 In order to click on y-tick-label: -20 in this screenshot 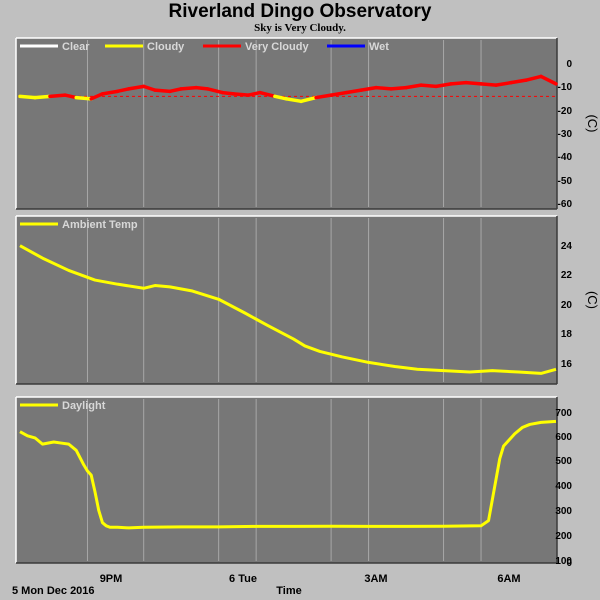, I will do `click(565, 111)`.